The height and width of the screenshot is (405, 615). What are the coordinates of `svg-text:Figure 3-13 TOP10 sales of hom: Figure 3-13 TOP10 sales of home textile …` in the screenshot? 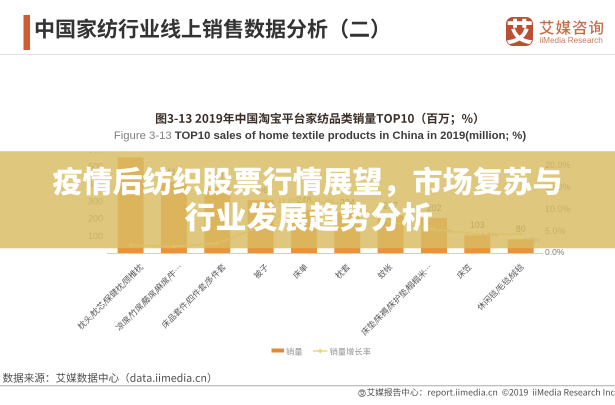 It's located at (320, 136).